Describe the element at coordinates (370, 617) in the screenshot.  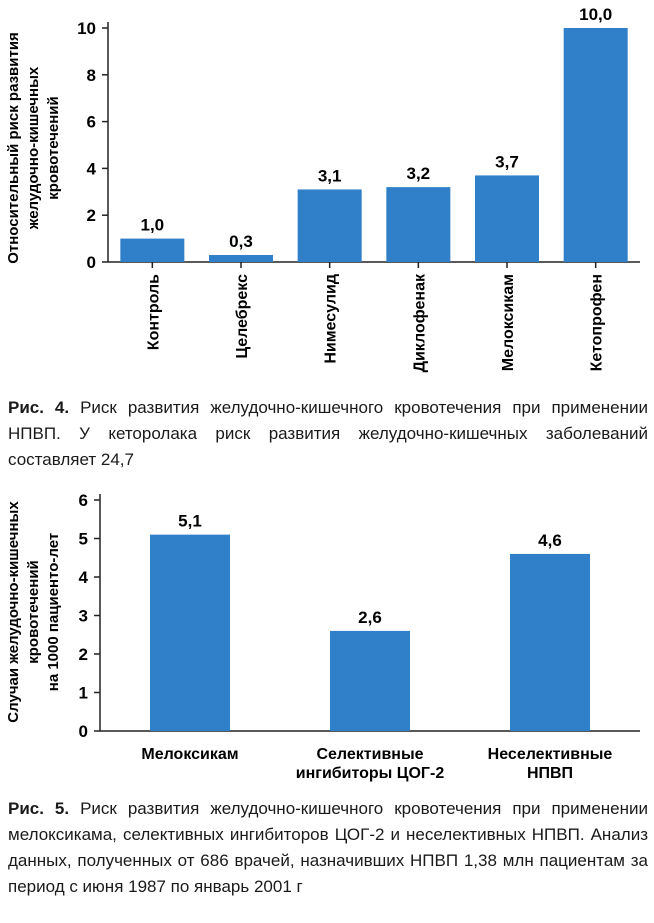
I see `bar-value-label: 2,6` at that location.